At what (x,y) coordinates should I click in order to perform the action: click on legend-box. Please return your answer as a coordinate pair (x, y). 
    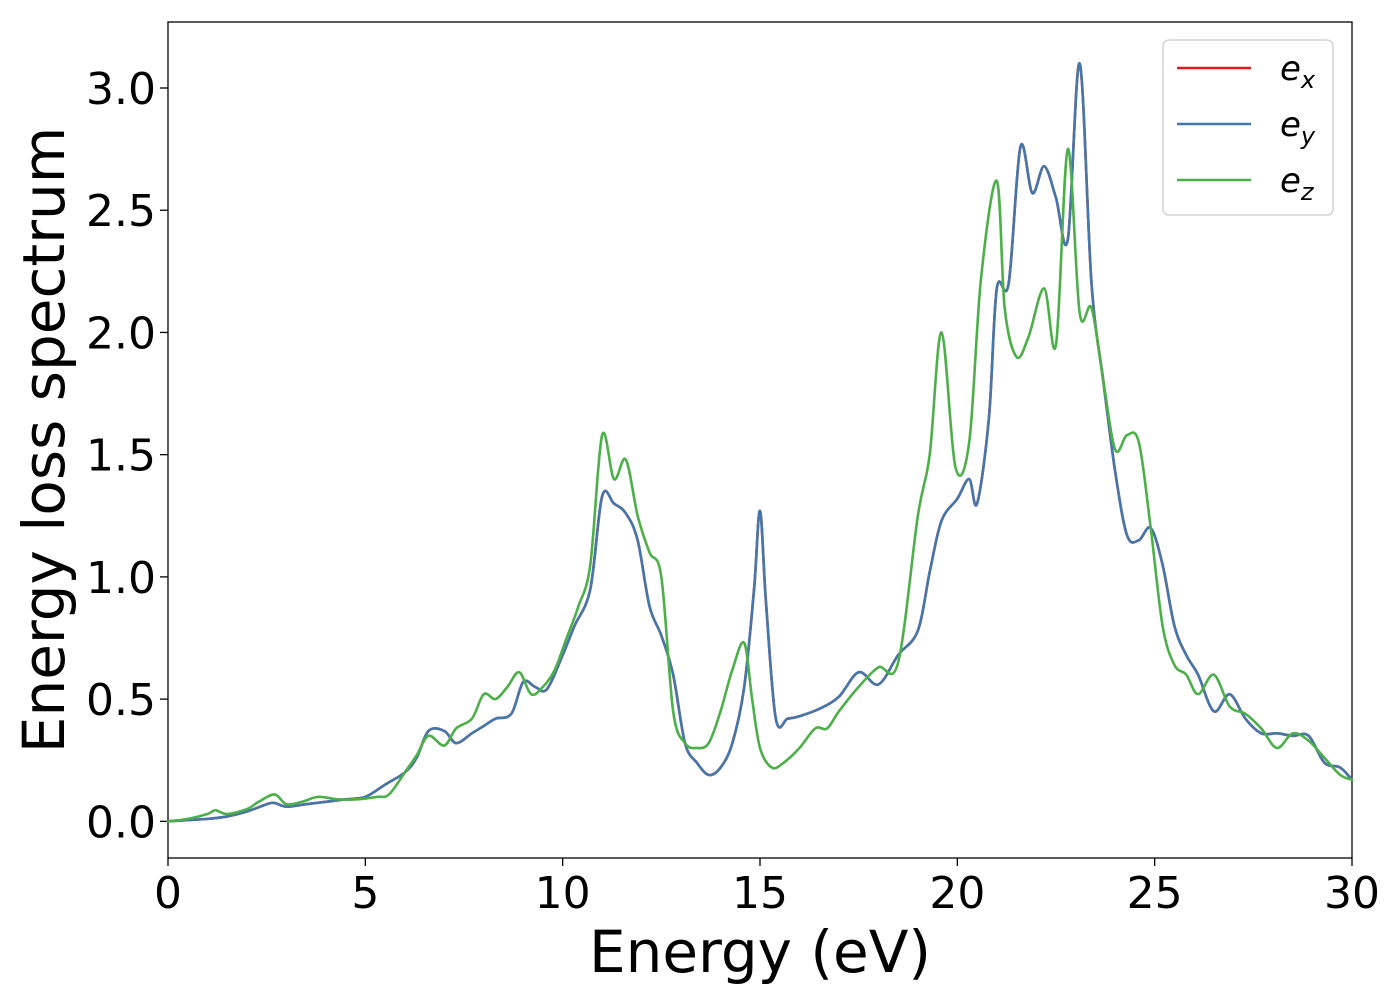
    Looking at the image, I should click on (1248, 127).